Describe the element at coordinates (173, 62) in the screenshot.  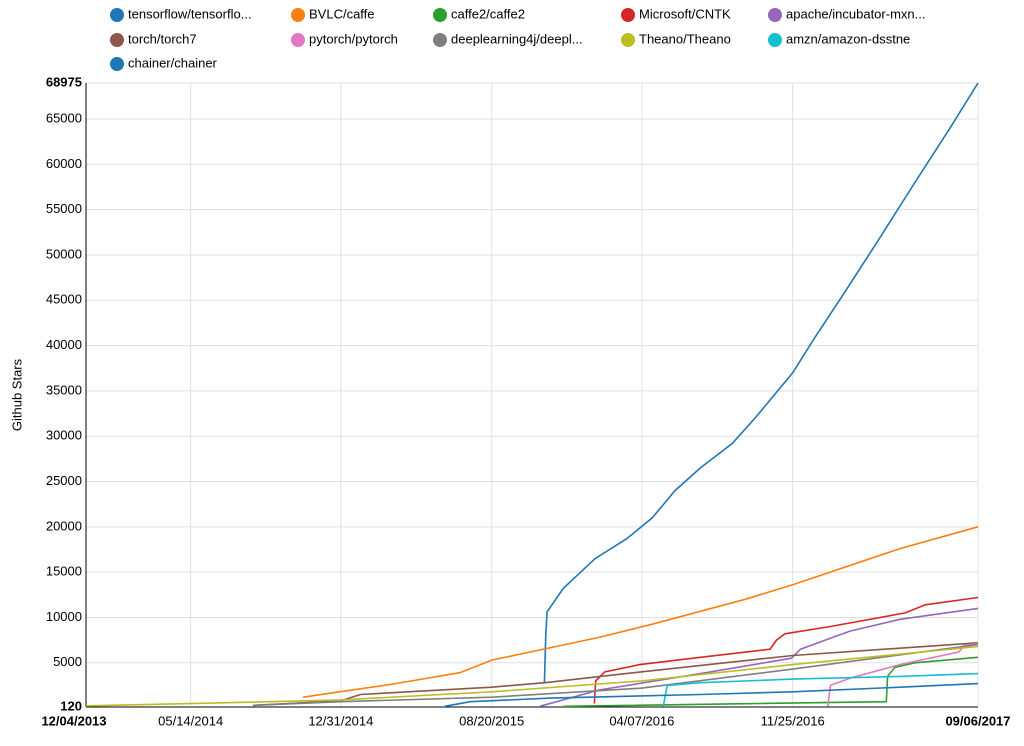
I see `legend-label: chainer/chainer` at that location.